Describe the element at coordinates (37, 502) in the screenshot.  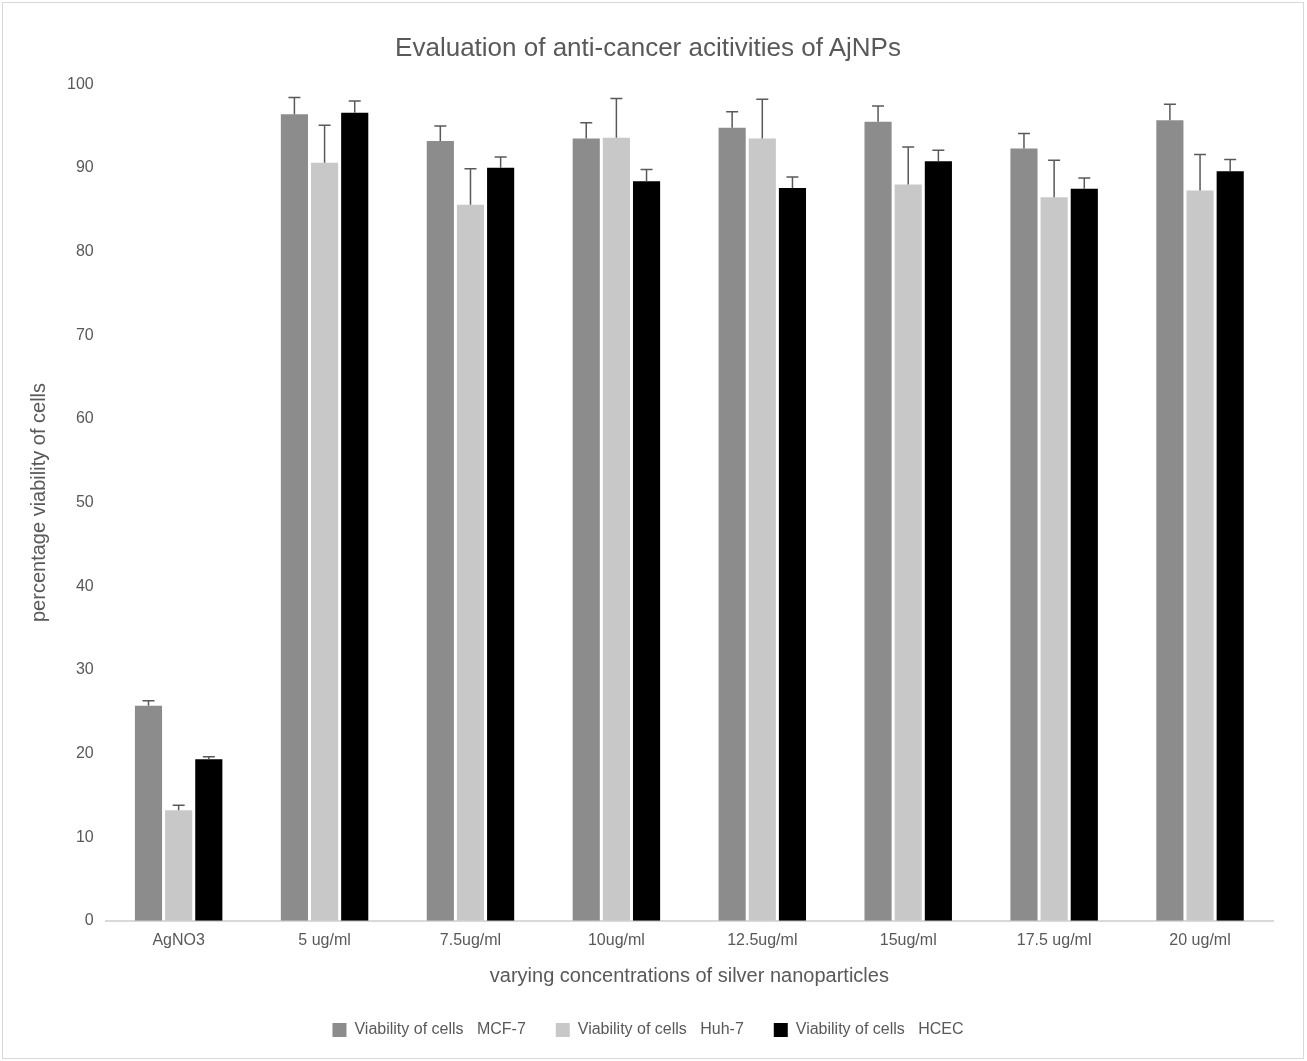
I see `y-axis-title: percentage viability of cells` at that location.